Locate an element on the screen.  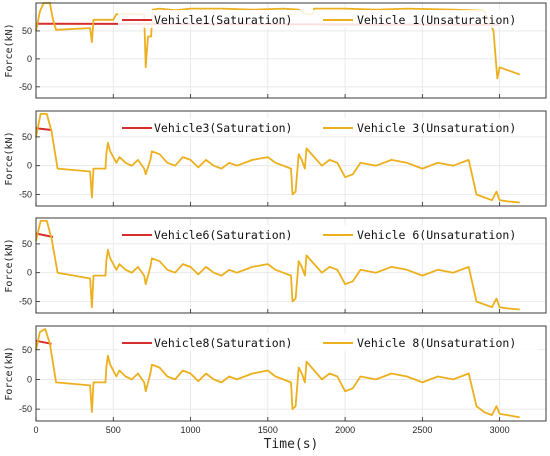
x-tick-label: 0 is located at coordinates (35, 430).